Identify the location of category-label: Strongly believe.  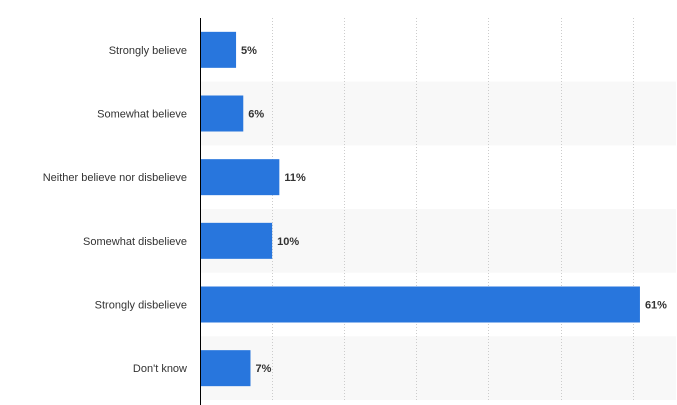
(148, 51).